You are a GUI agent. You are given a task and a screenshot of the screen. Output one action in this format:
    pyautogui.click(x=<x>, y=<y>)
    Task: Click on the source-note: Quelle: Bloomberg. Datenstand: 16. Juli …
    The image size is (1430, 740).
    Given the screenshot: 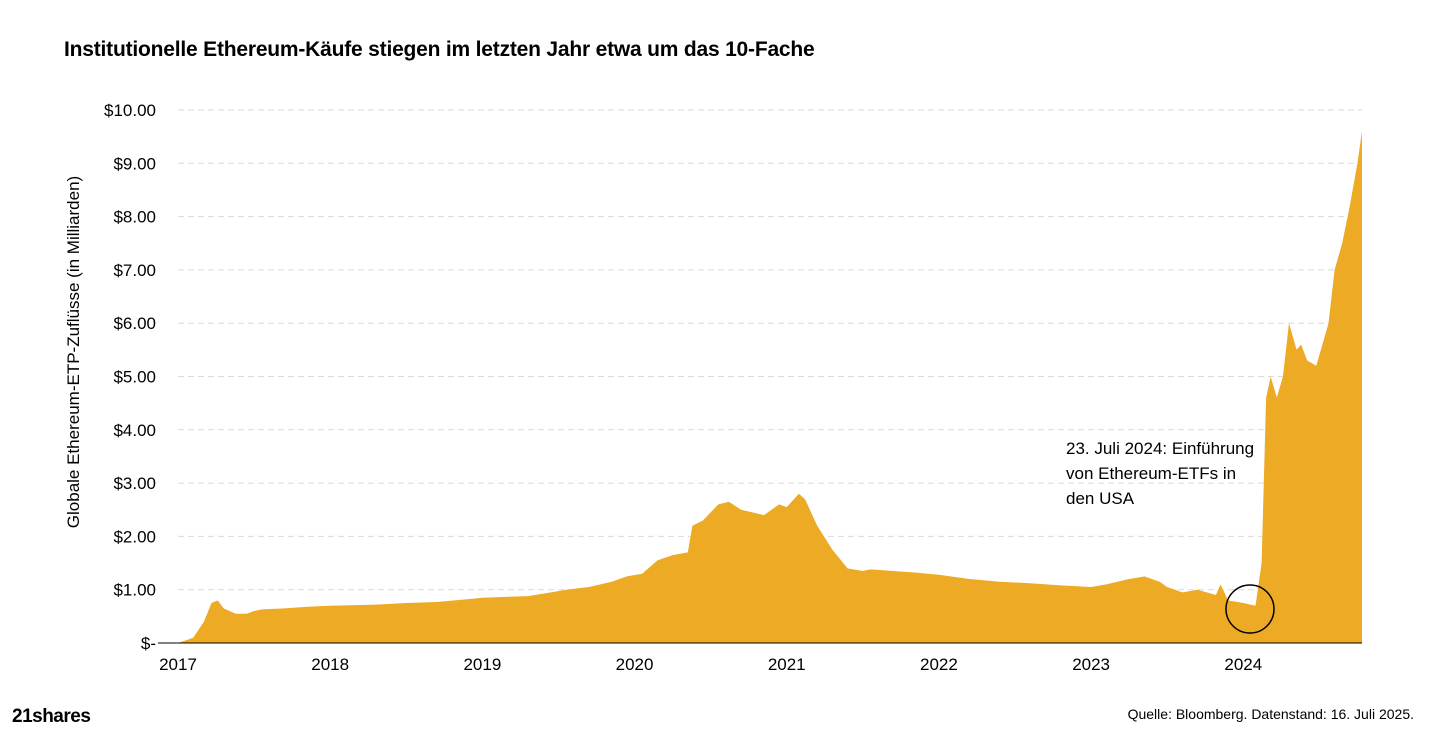 What is the action you would take?
    pyautogui.click(x=1270, y=714)
    